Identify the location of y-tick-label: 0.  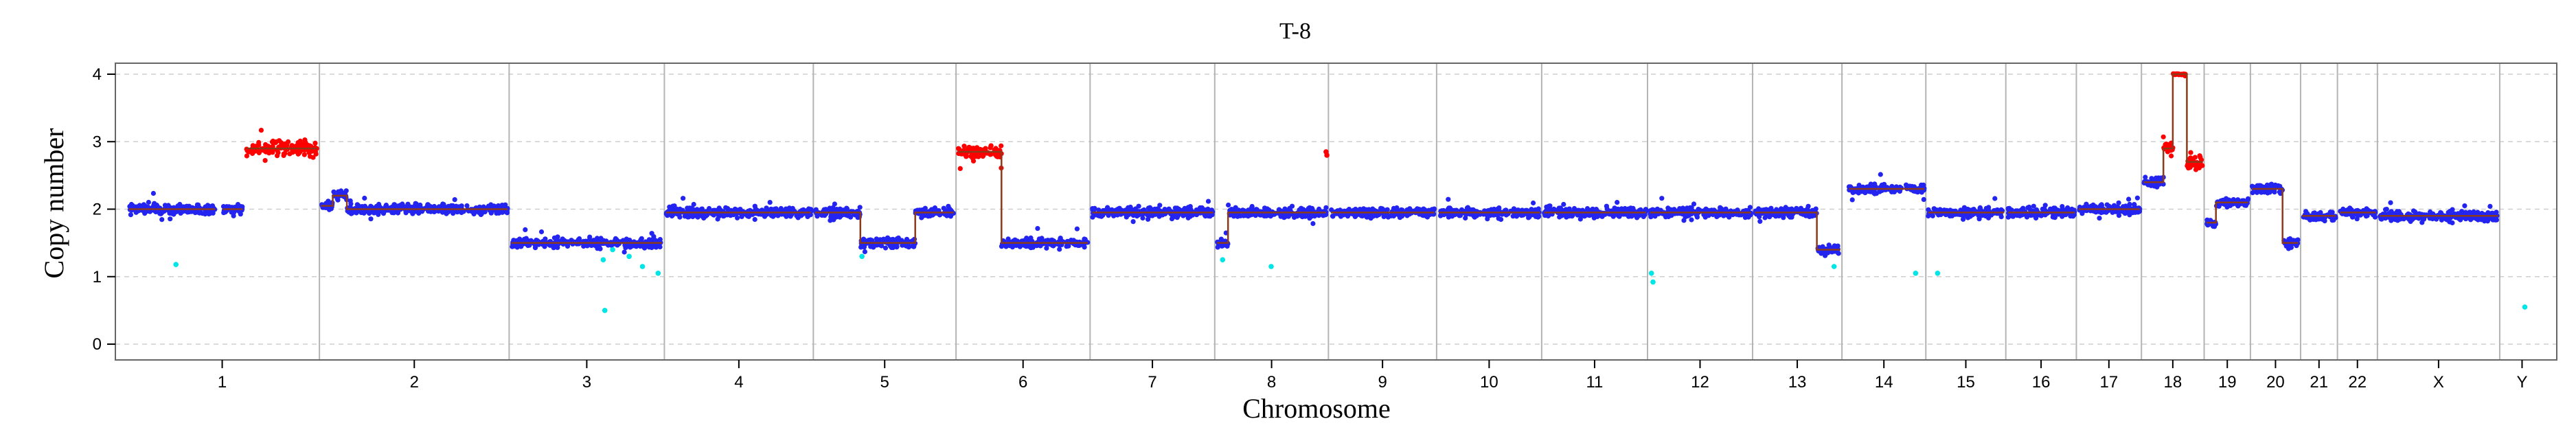
(97, 344).